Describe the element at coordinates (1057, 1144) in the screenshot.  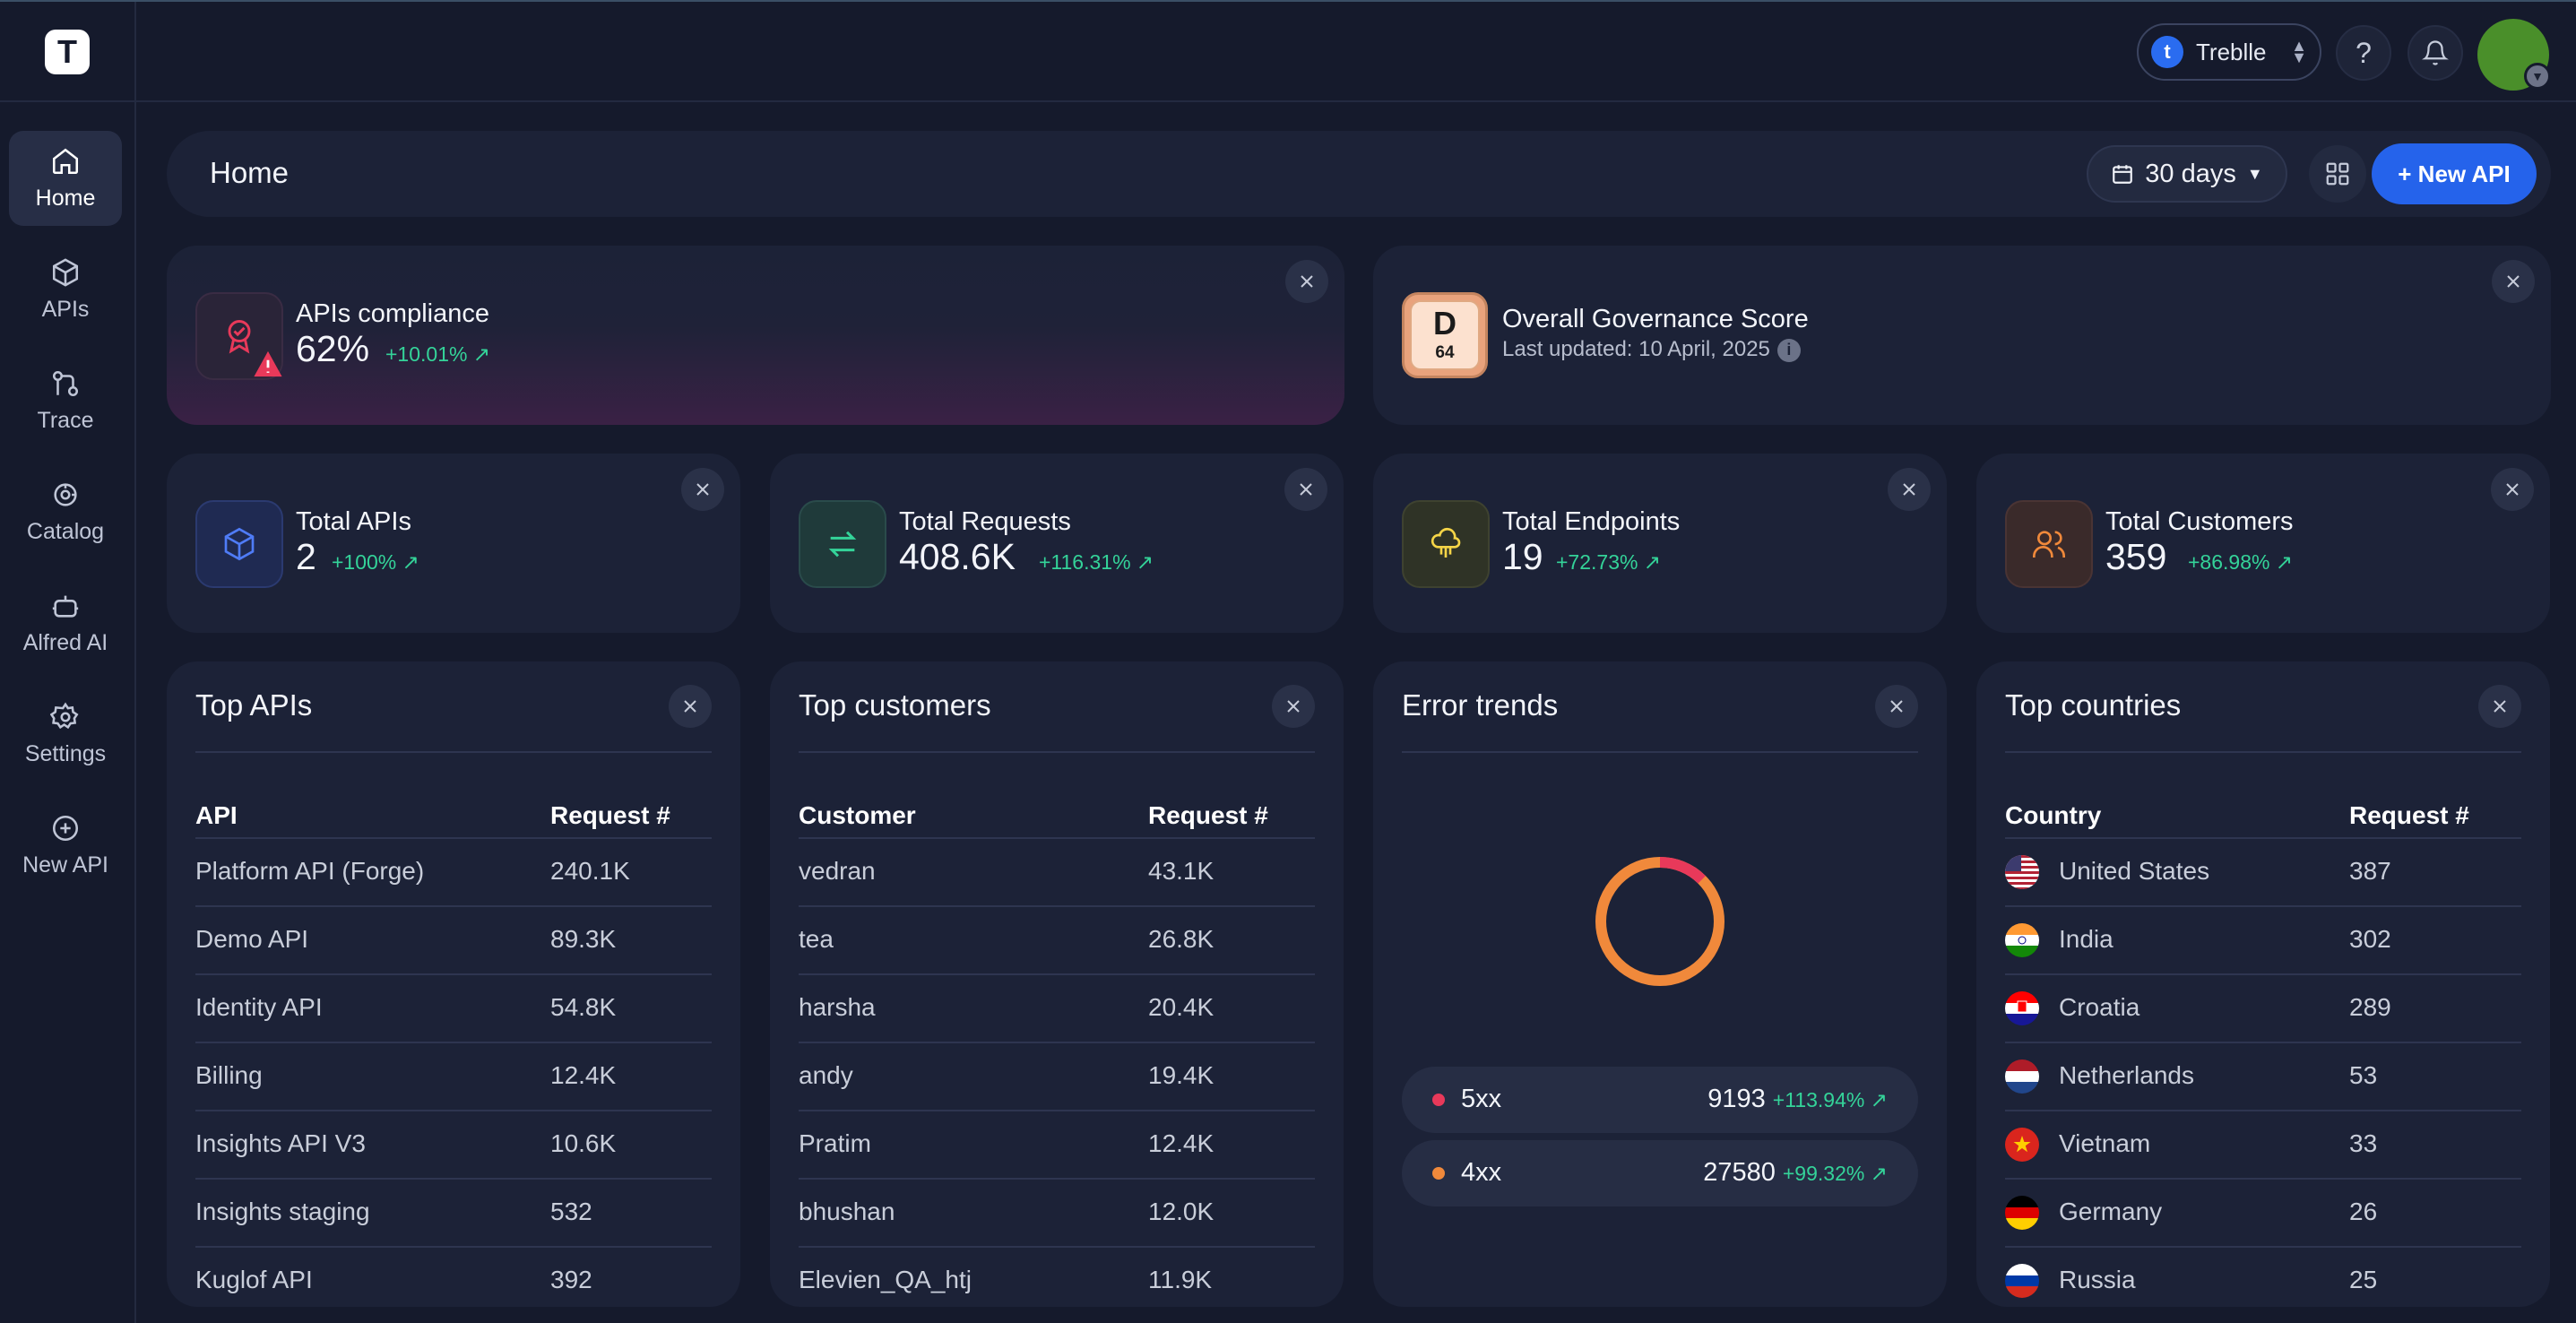
I see `table-row: Pratim 12.4K` at that location.